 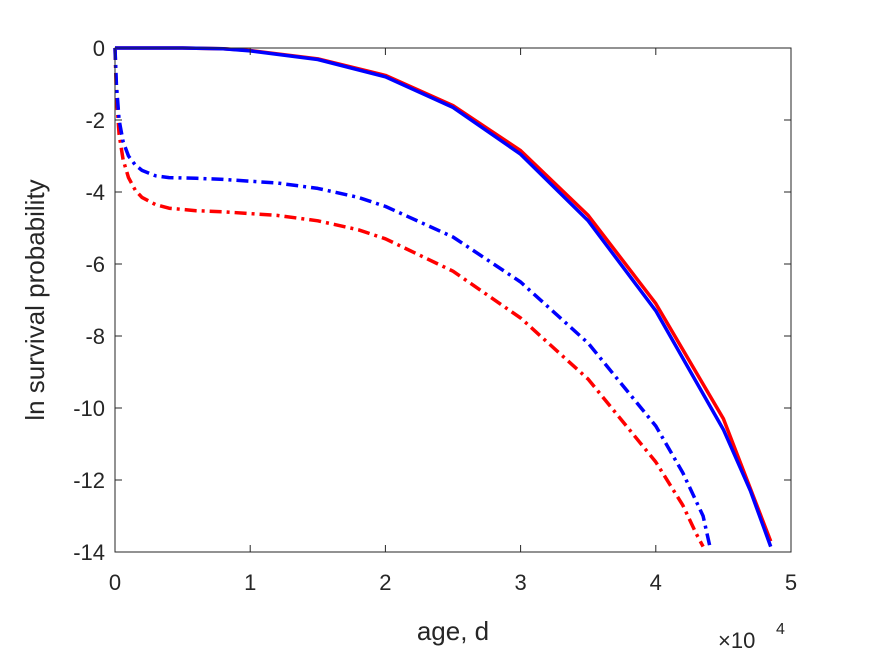 I want to click on x-axis-label: age, d, so click(x=453, y=631).